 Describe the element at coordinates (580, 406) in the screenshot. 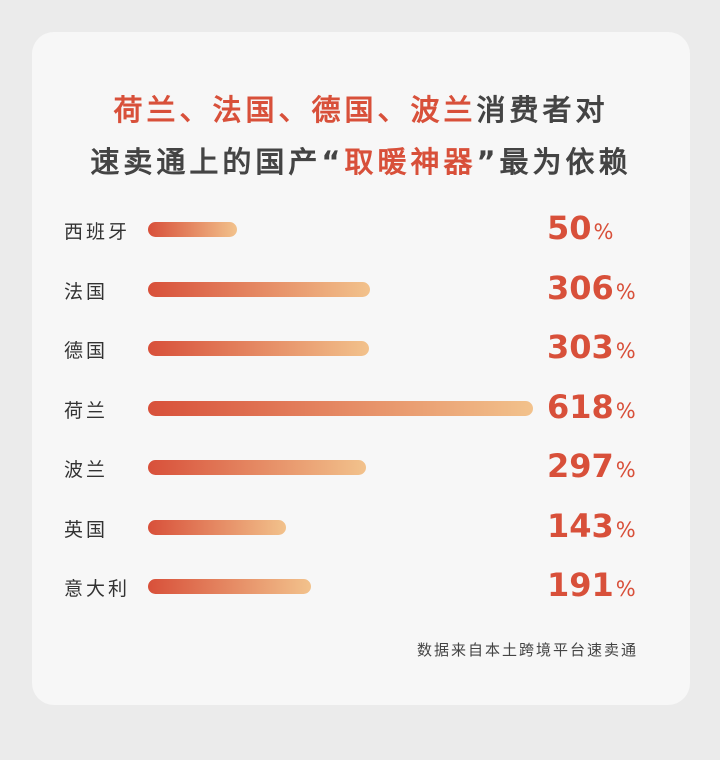

I see `value-number: 618` at that location.